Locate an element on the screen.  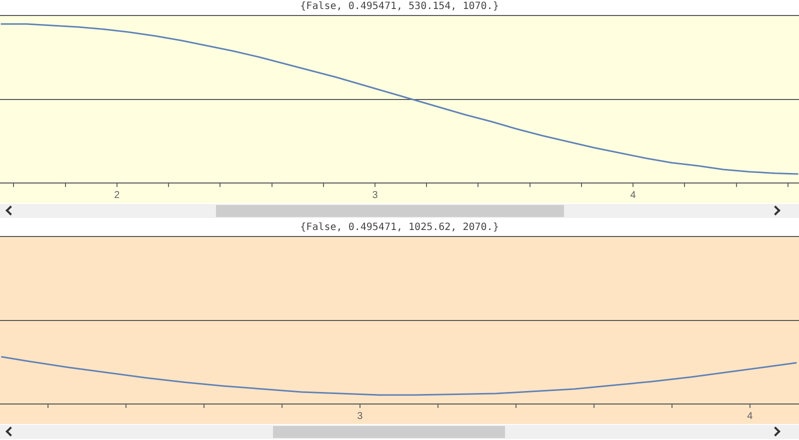
chart-title: {False, 0.495471, 530.154, 1070.} is located at coordinates (399, 7).